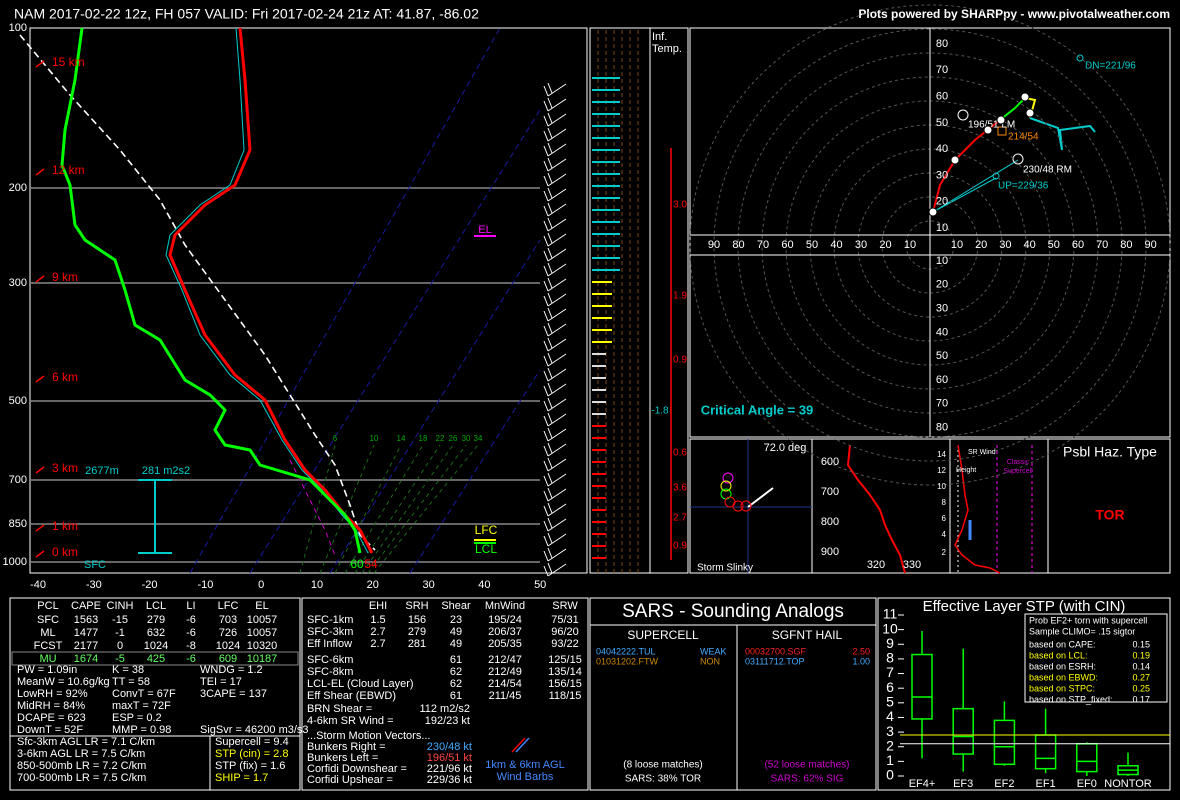  Describe the element at coordinates (52, 694) in the screenshot. I see `index-value: LowRH = 92%` at that location.